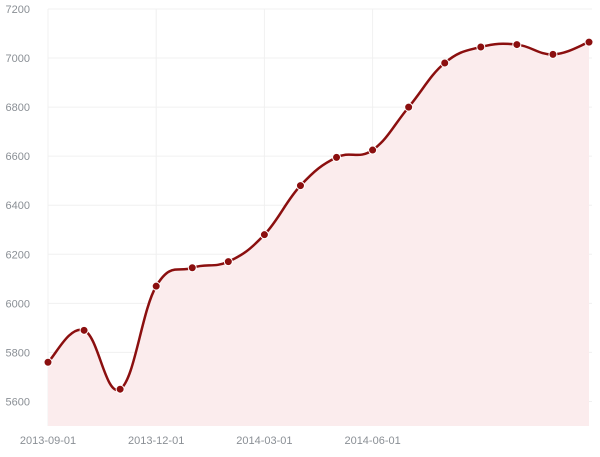  I want to click on x-tick-label: 2013-09-01, so click(48, 441).